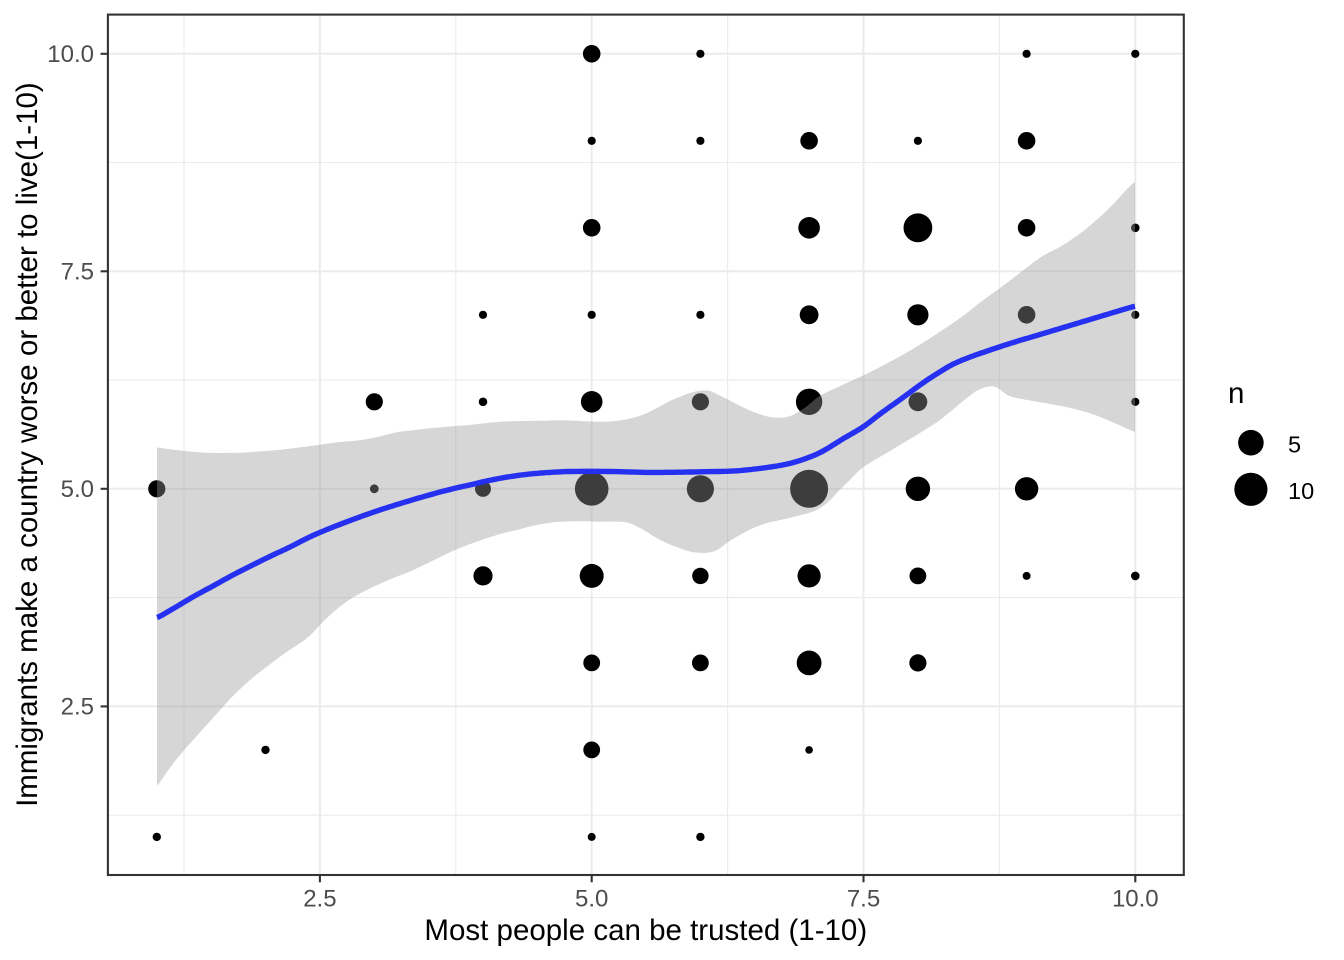 Image resolution: width=1344 pixels, height=960 pixels. Describe the element at coordinates (645, 930) in the screenshot. I see `svg-text:Most people can be trusted (1-: Most people can be trusted (1-10)` at that location.